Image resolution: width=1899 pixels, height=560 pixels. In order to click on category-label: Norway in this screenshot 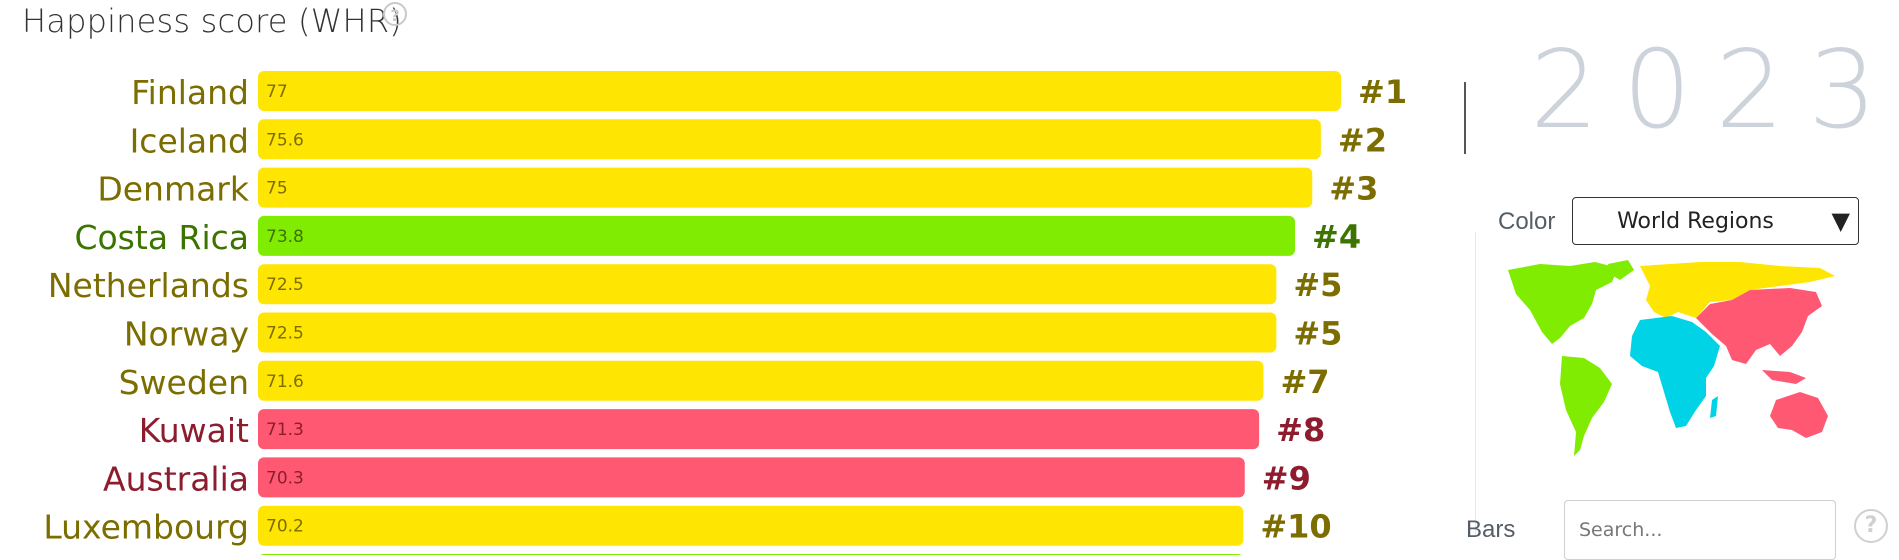, I will do `click(186, 334)`.